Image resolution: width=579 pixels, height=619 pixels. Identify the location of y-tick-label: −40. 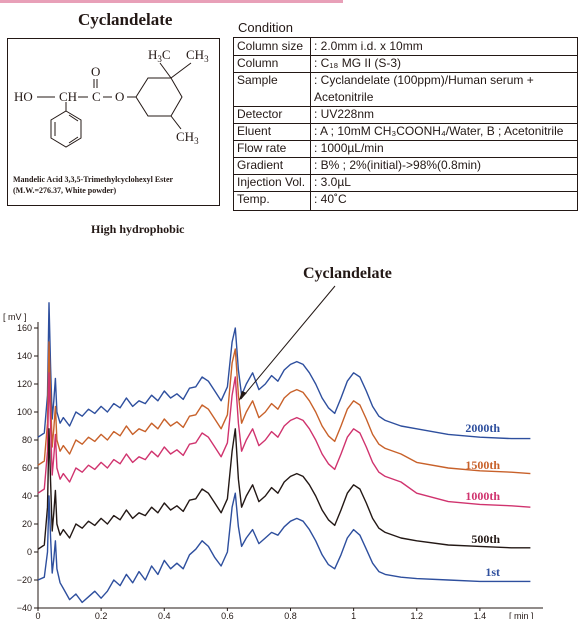
(24, 608).